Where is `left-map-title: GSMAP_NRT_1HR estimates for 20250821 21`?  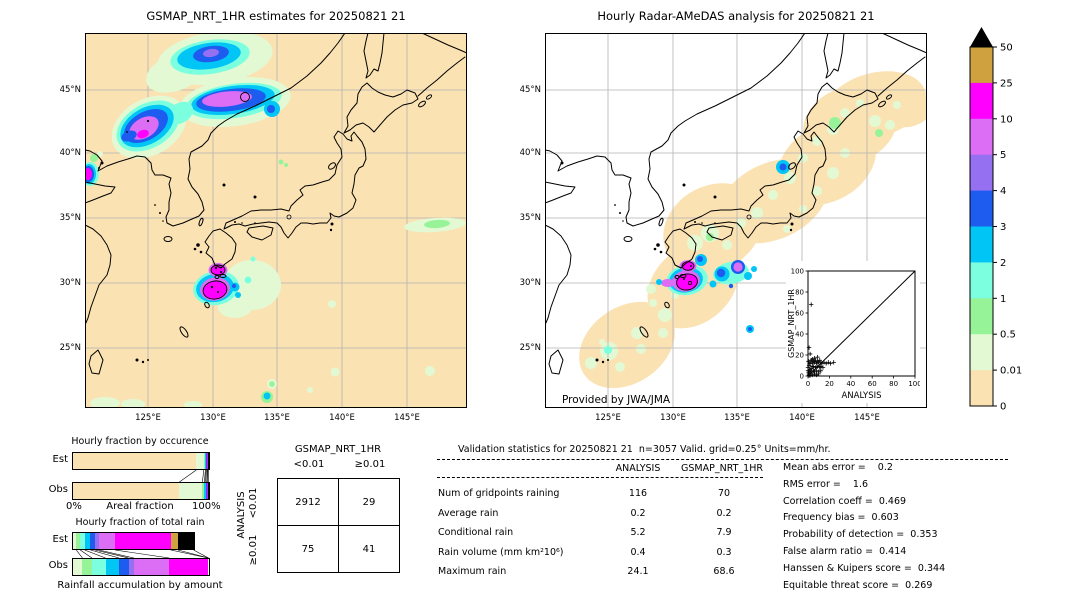
left-map-title: GSMAP_NRT_1HR estimates for 20250821 21 is located at coordinates (276, 16).